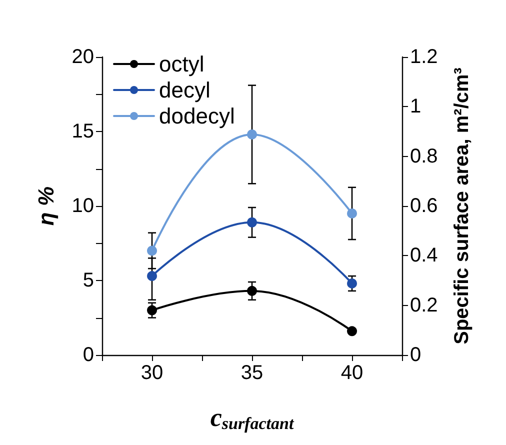 Image resolution: width=506 pixels, height=445 pixels. Describe the element at coordinates (352, 373) in the screenshot. I see `x-tick-label: 40` at that location.